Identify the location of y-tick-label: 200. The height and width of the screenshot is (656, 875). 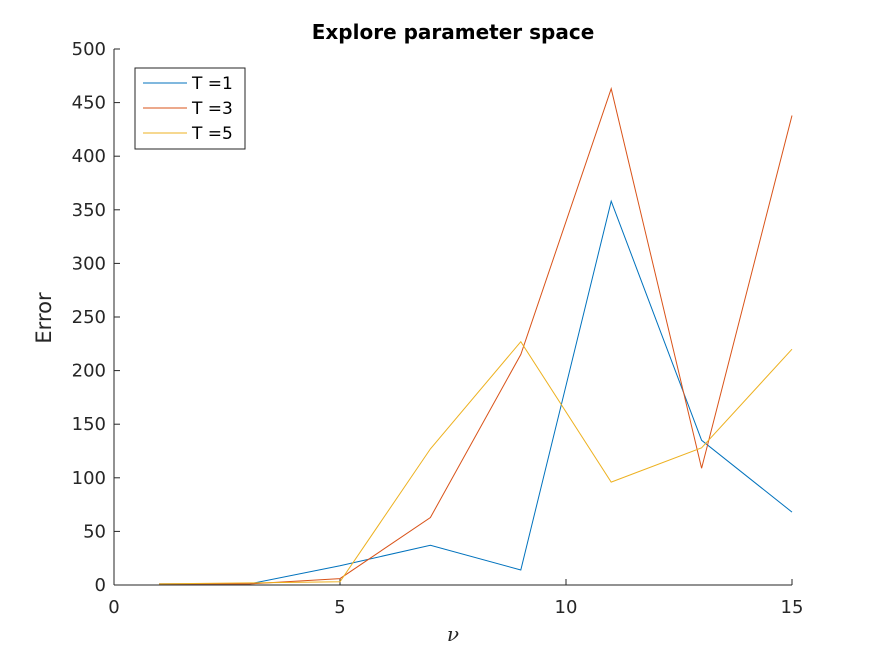
(89, 371).